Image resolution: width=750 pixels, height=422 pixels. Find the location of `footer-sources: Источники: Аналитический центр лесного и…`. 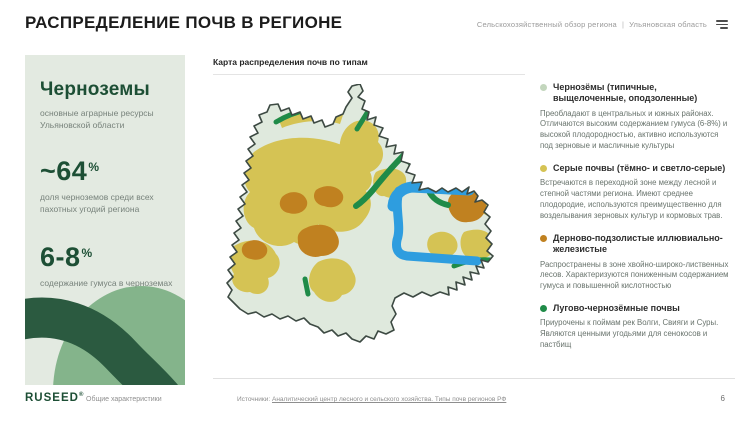

footer-sources: Источники: Аналитический центр лесного и… is located at coordinates (371, 399).